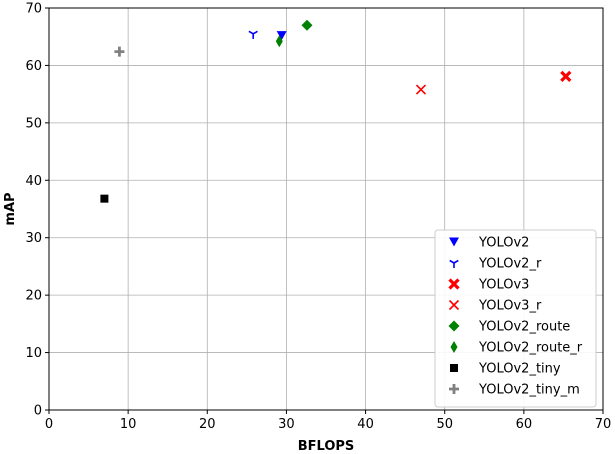 The image size is (615, 454). What do you see at coordinates (33, 353) in the screenshot?
I see `y-tick-label: 10` at bounding box center [33, 353].